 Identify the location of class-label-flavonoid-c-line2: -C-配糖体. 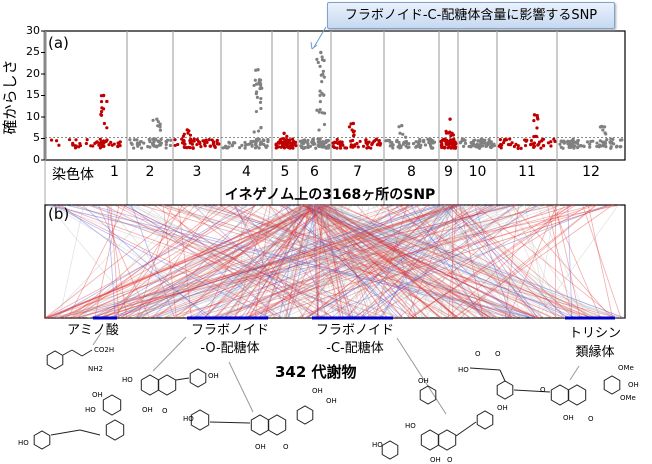
(355, 348).